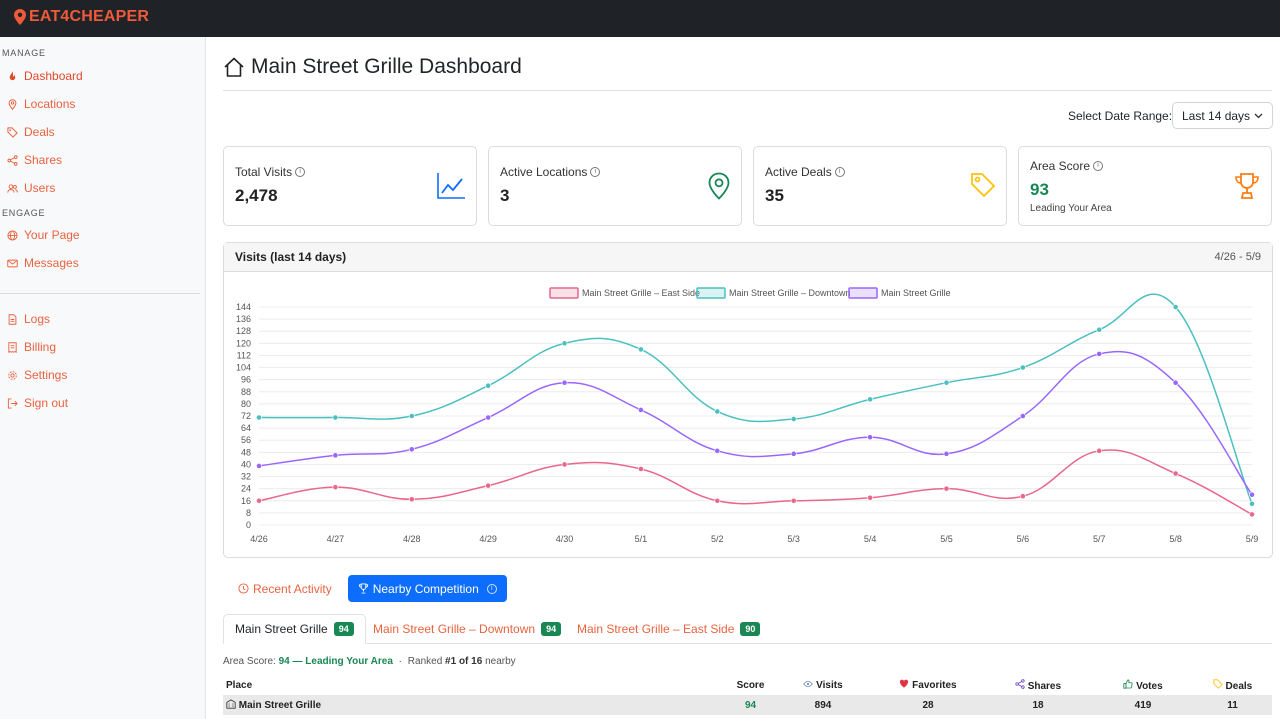  I want to click on map-marker-icon, so click(20, 17).